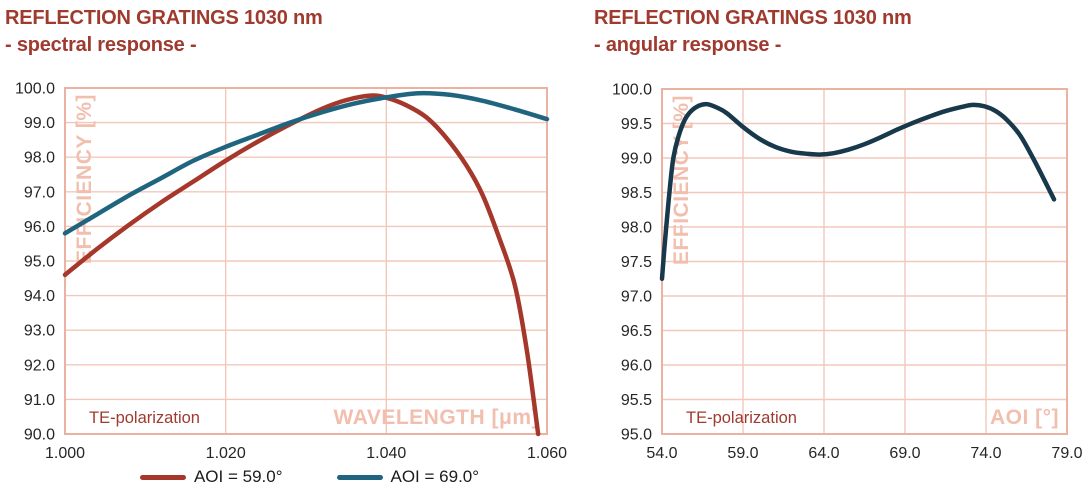 This screenshot has height=500, width=1087. I want to click on y-tick-label: 95.5, so click(636, 400).